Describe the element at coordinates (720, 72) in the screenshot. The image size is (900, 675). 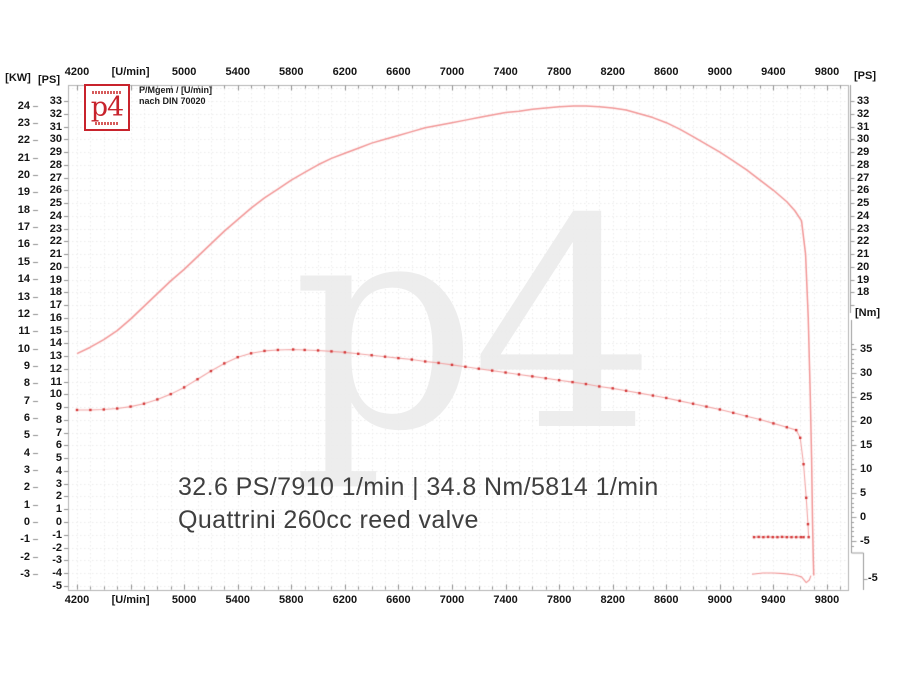
I see `tick-label: 9000` at that location.